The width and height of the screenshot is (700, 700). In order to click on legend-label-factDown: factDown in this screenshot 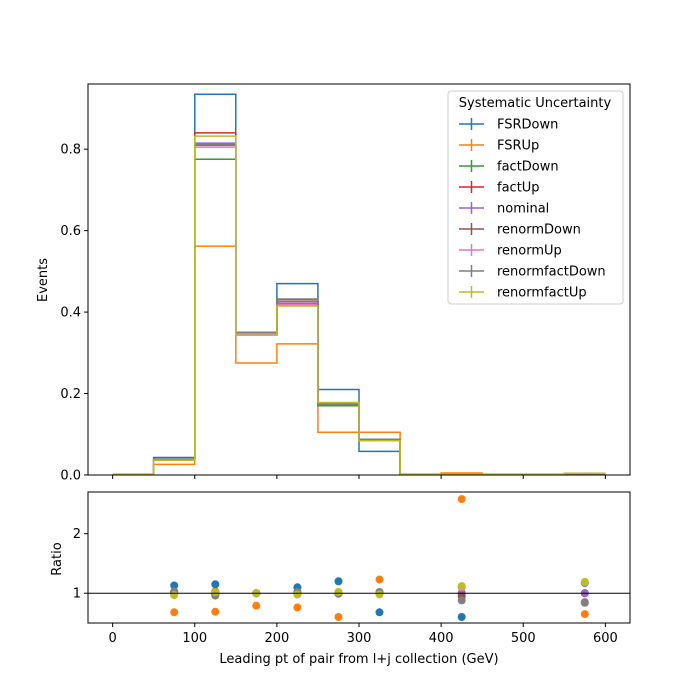, I will do `click(528, 167)`.